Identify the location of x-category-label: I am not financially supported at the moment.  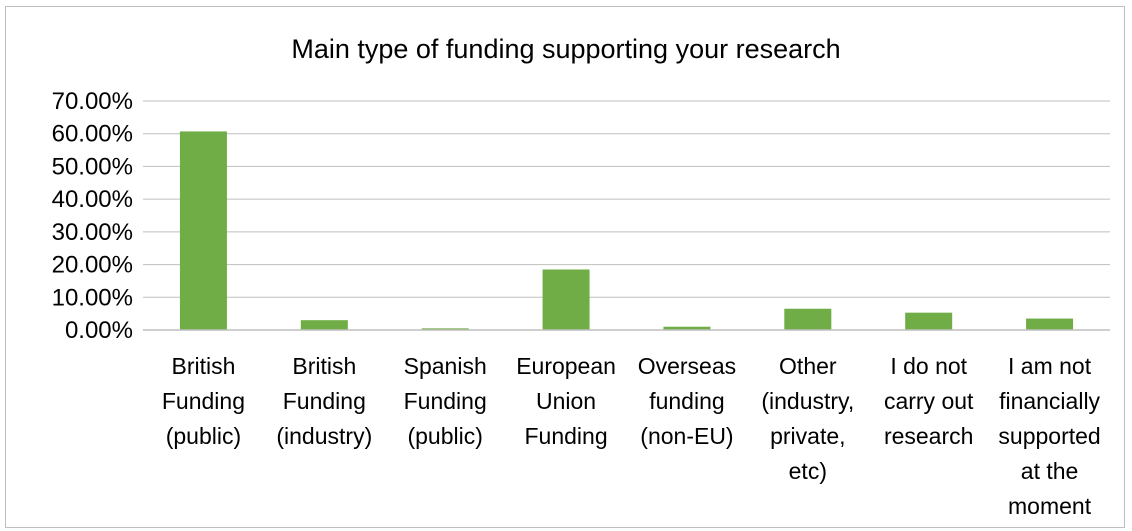
(1049, 436).